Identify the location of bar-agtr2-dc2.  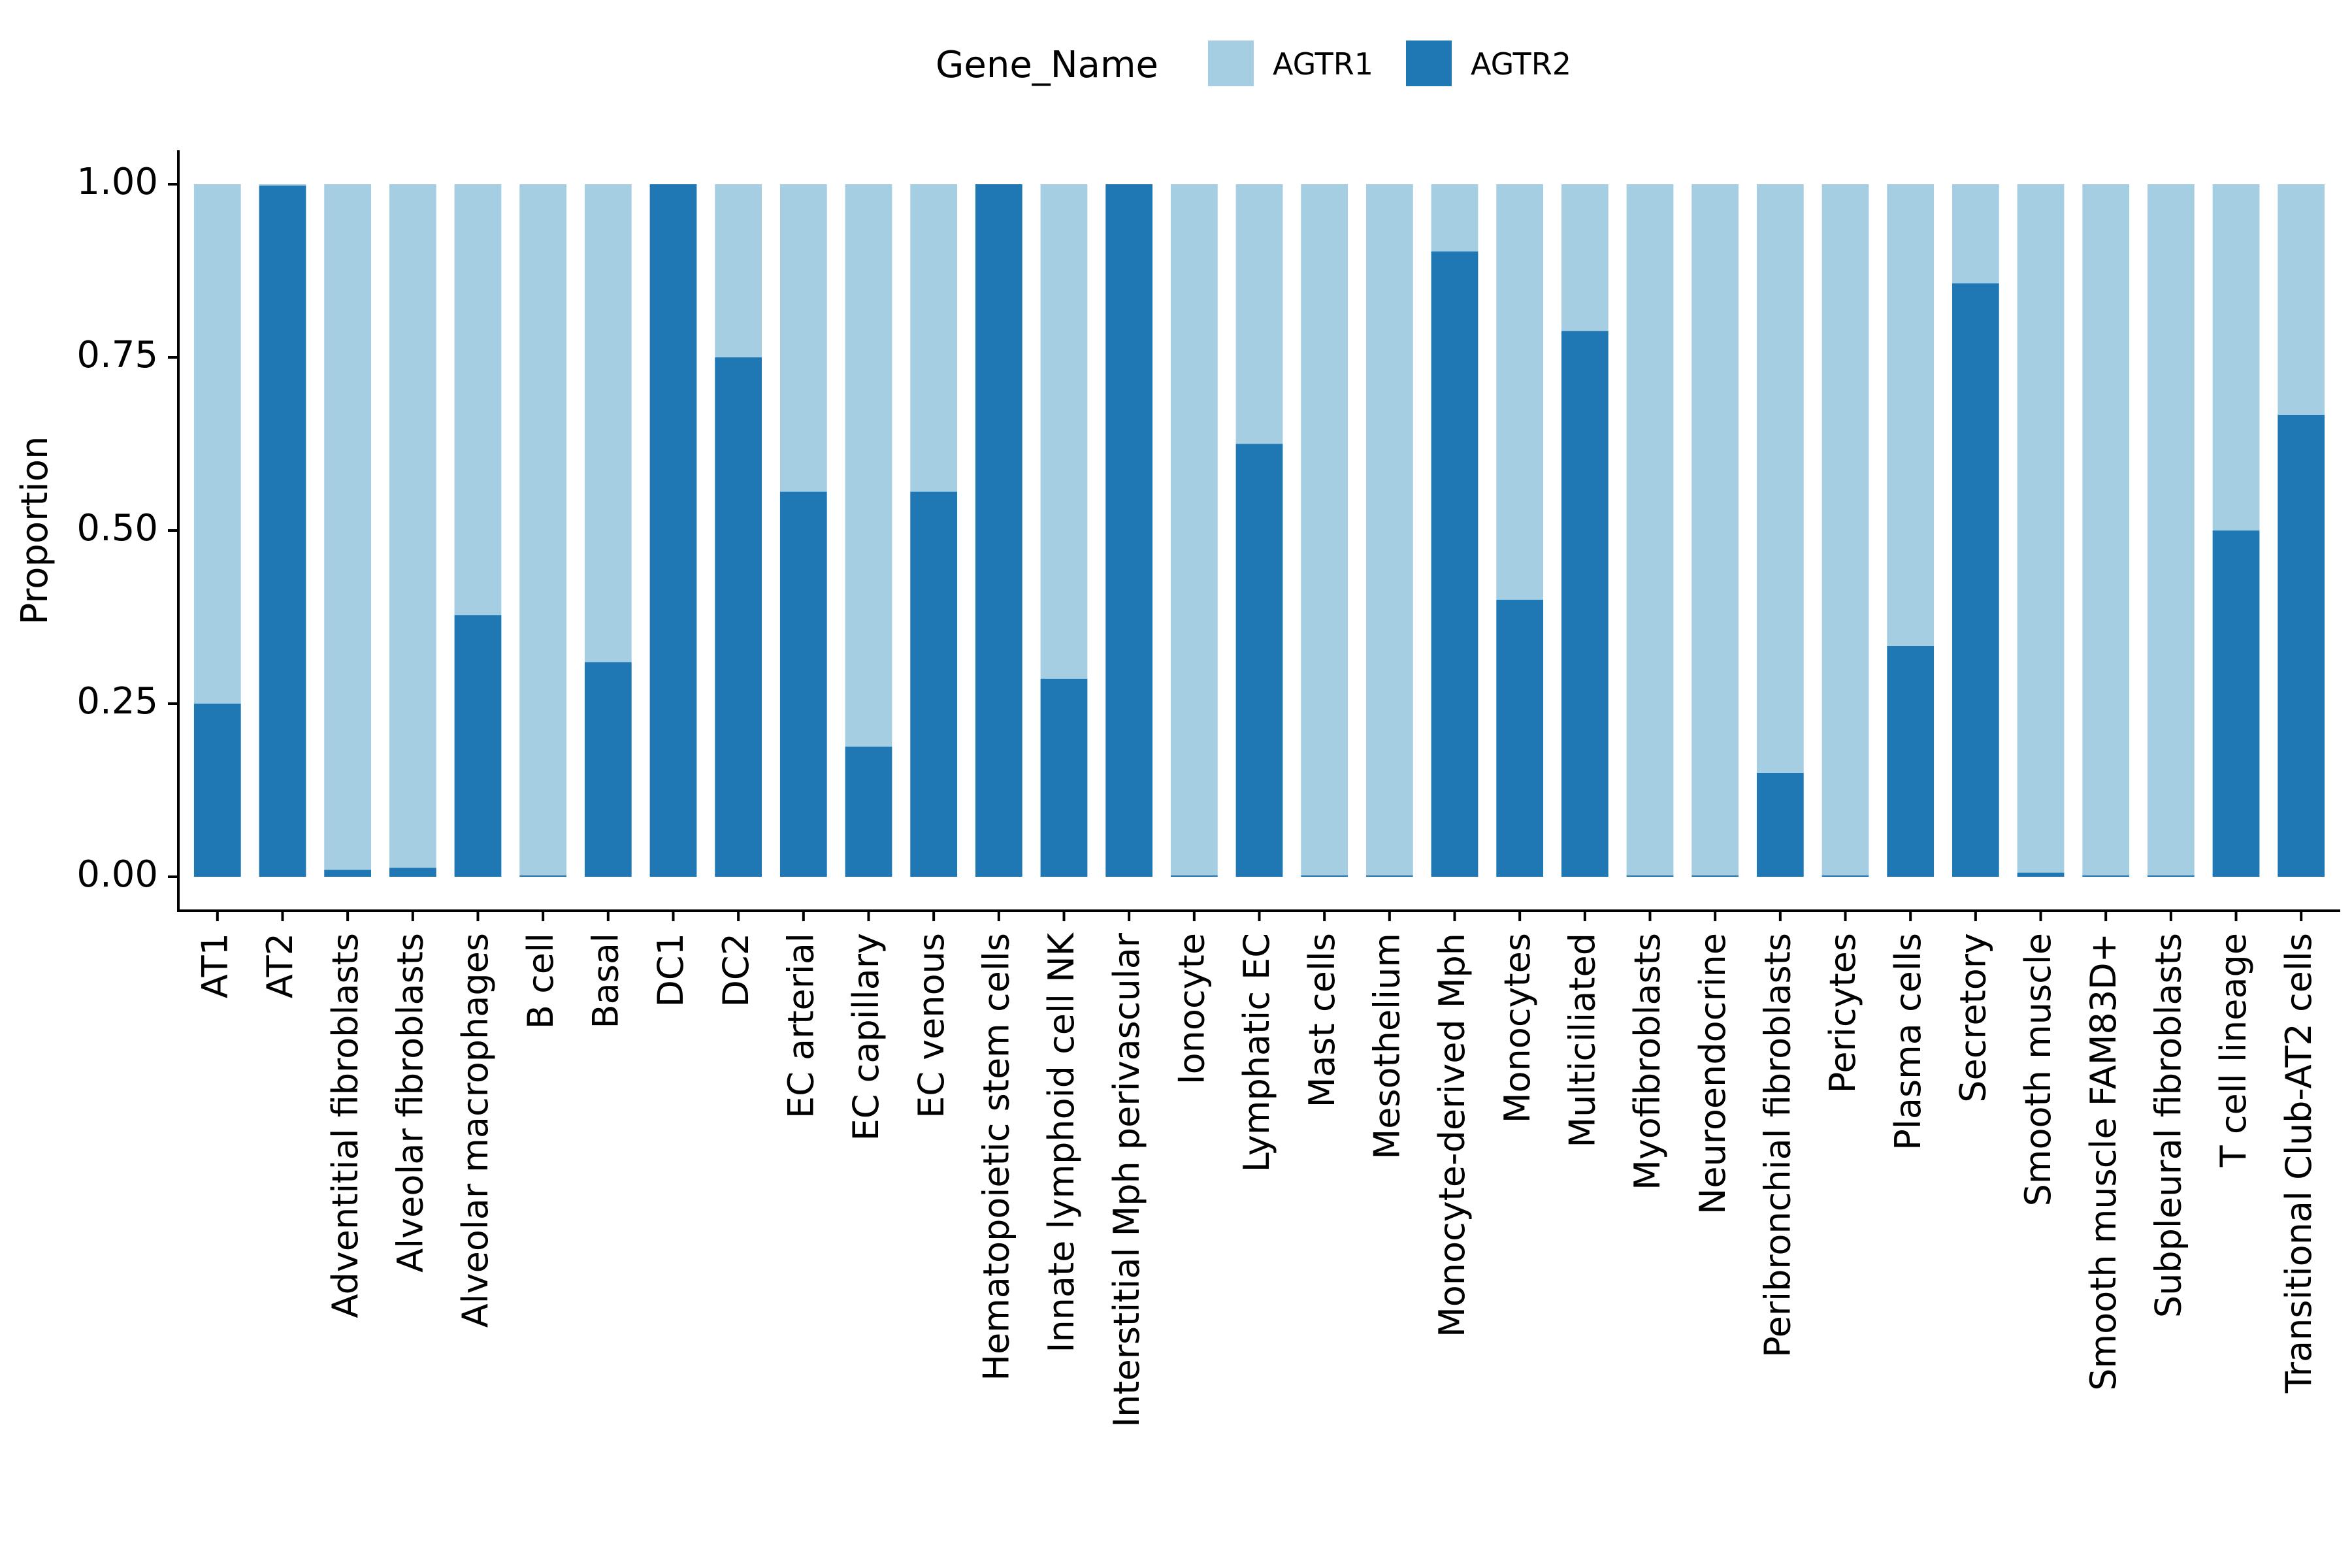
(738, 617).